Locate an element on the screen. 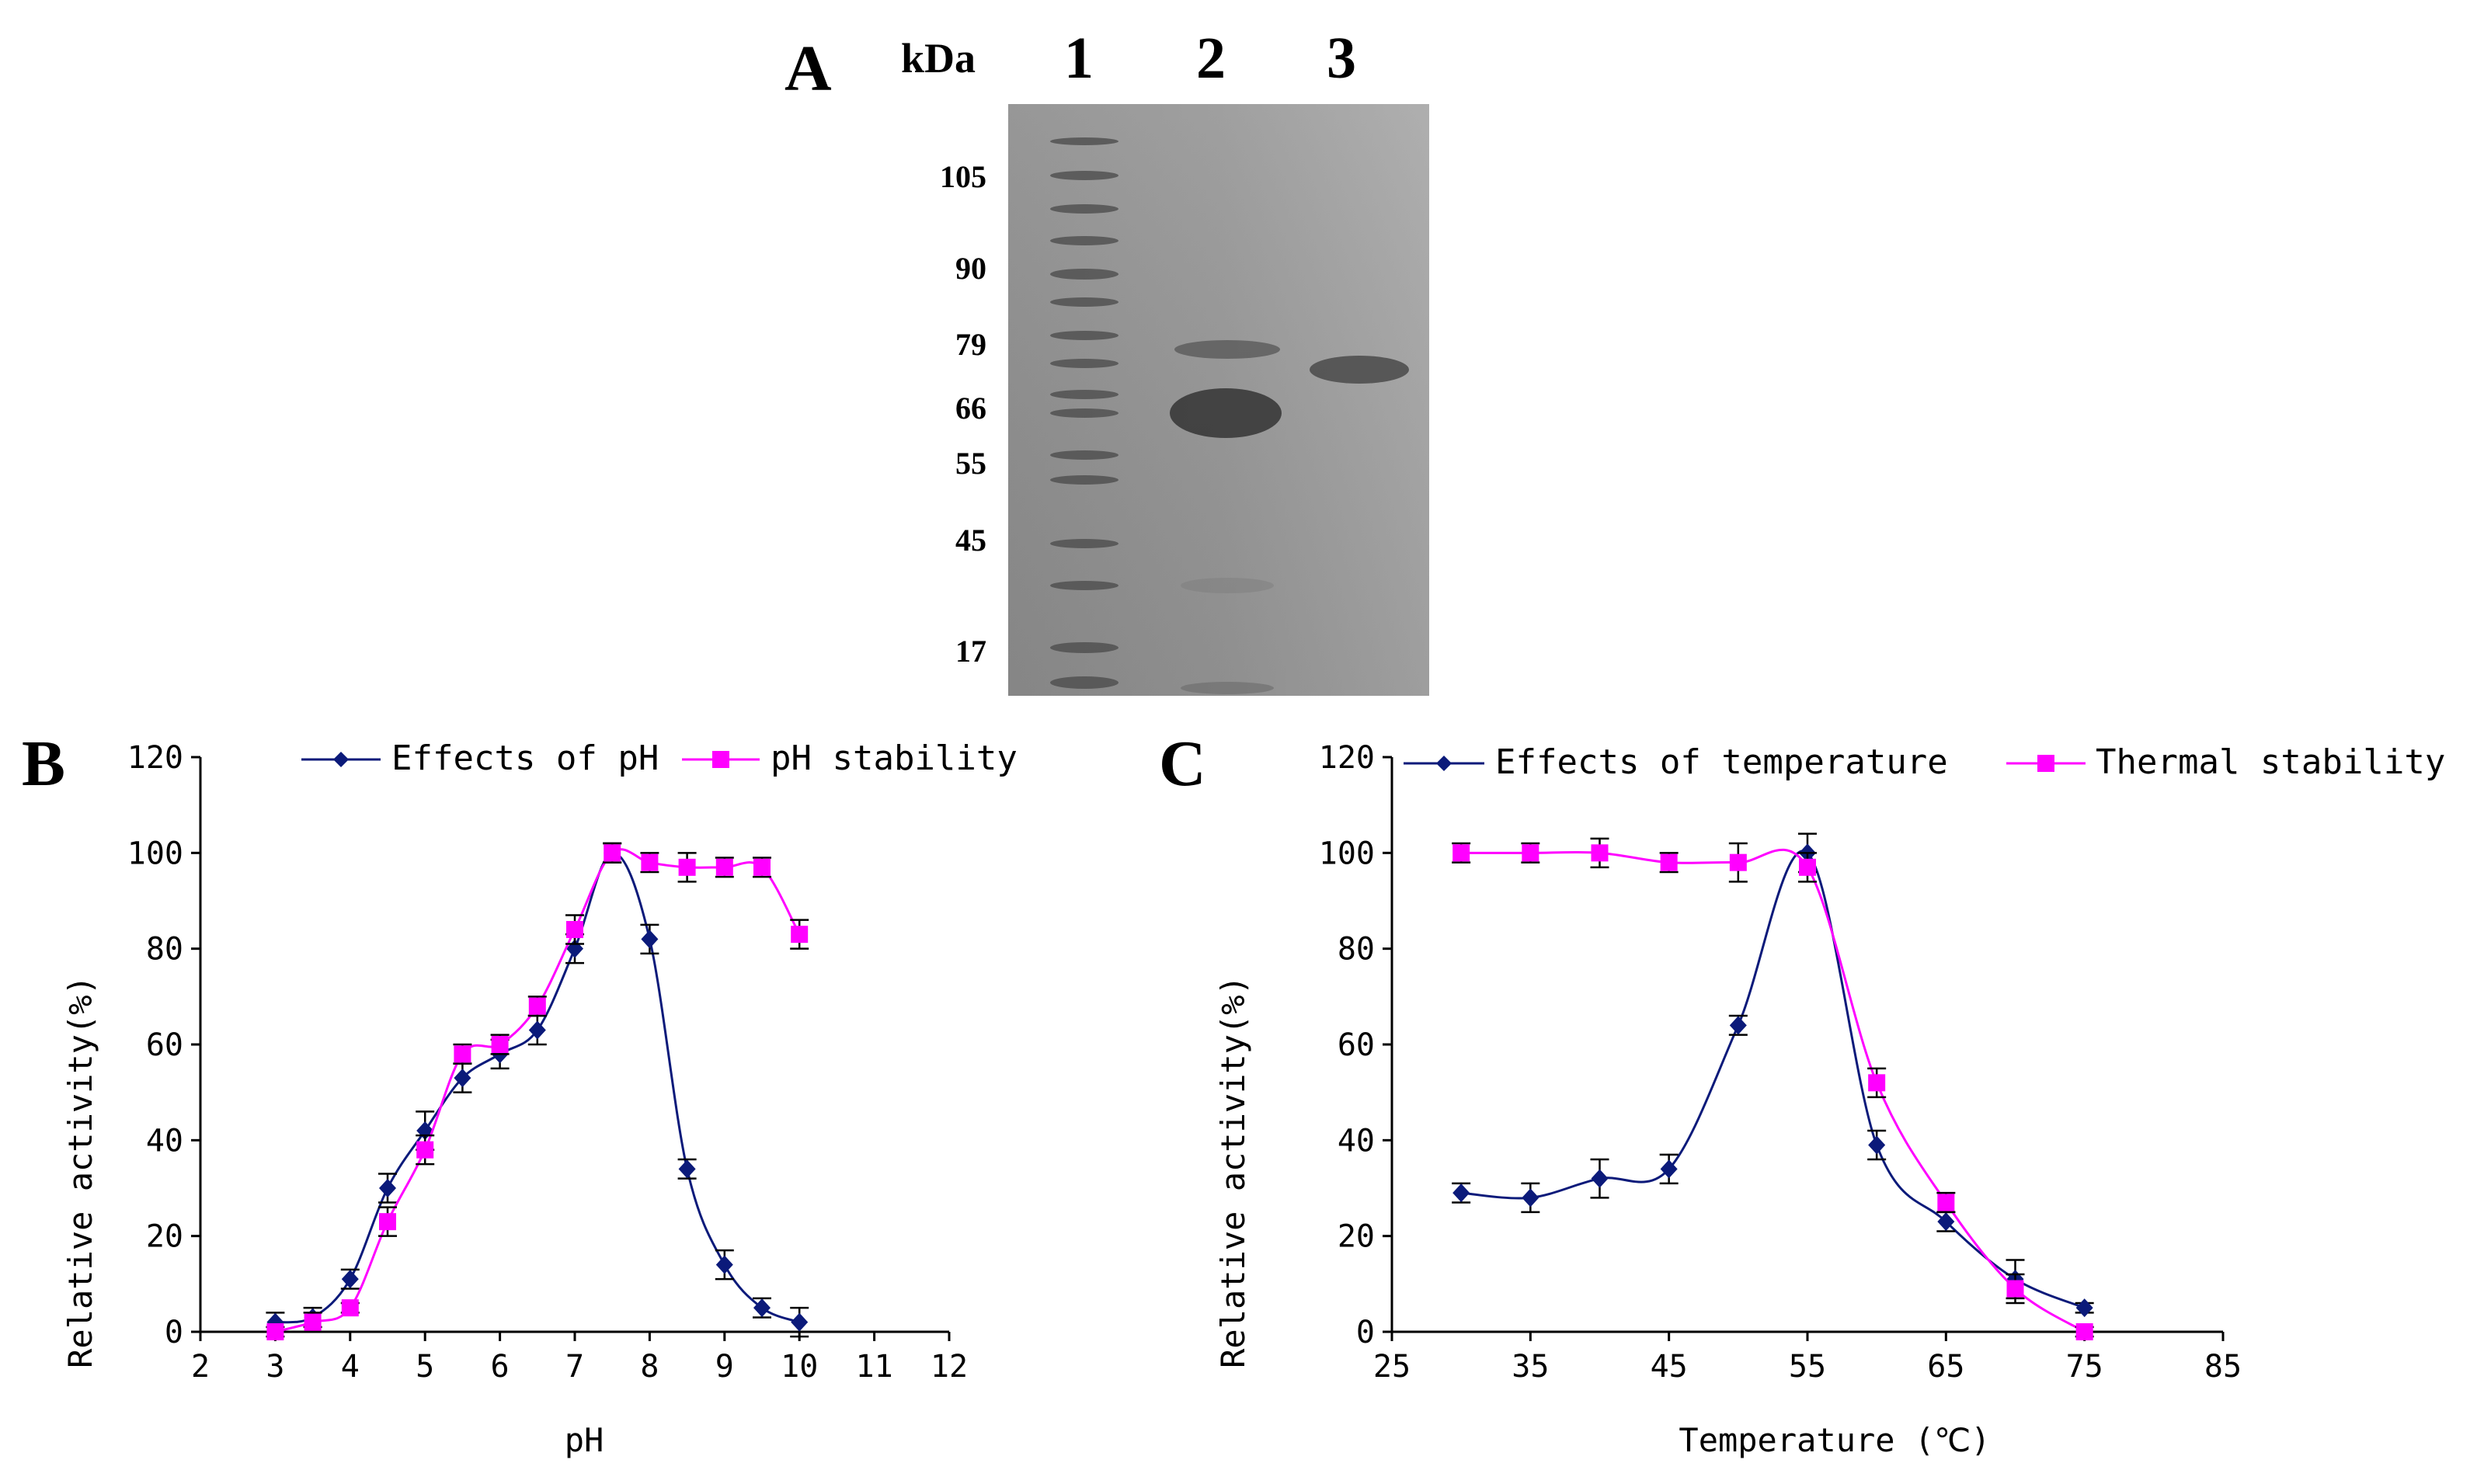 The height and width of the screenshot is (1484, 2477). gel-ladder-bands is located at coordinates (1084, 413).